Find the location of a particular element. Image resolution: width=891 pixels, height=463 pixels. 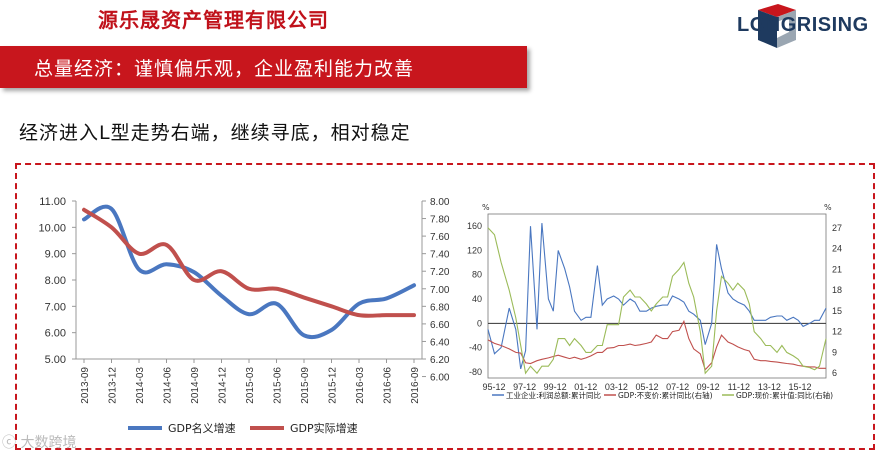

chart2-right-tick-label: 15 is located at coordinates (837, 311).